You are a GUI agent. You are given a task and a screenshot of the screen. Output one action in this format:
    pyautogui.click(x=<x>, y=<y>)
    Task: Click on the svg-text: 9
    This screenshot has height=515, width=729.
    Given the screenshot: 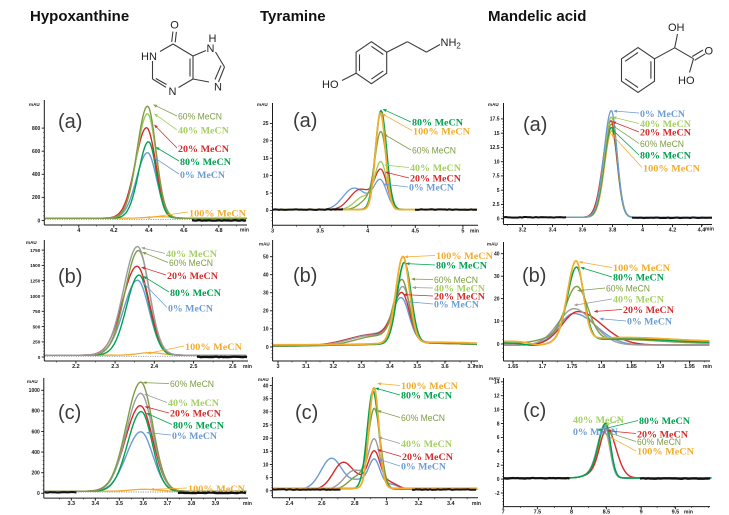 What is the action you would take?
    pyautogui.click(x=641, y=512)
    